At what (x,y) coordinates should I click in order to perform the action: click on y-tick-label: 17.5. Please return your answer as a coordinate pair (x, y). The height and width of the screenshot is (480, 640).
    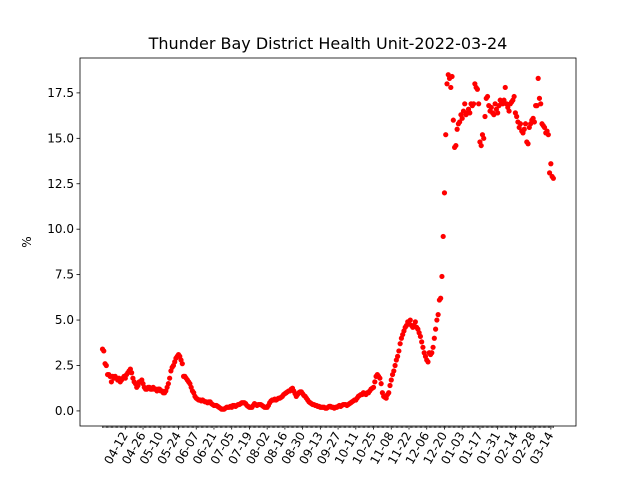
    Looking at the image, I should click on (60, 93).